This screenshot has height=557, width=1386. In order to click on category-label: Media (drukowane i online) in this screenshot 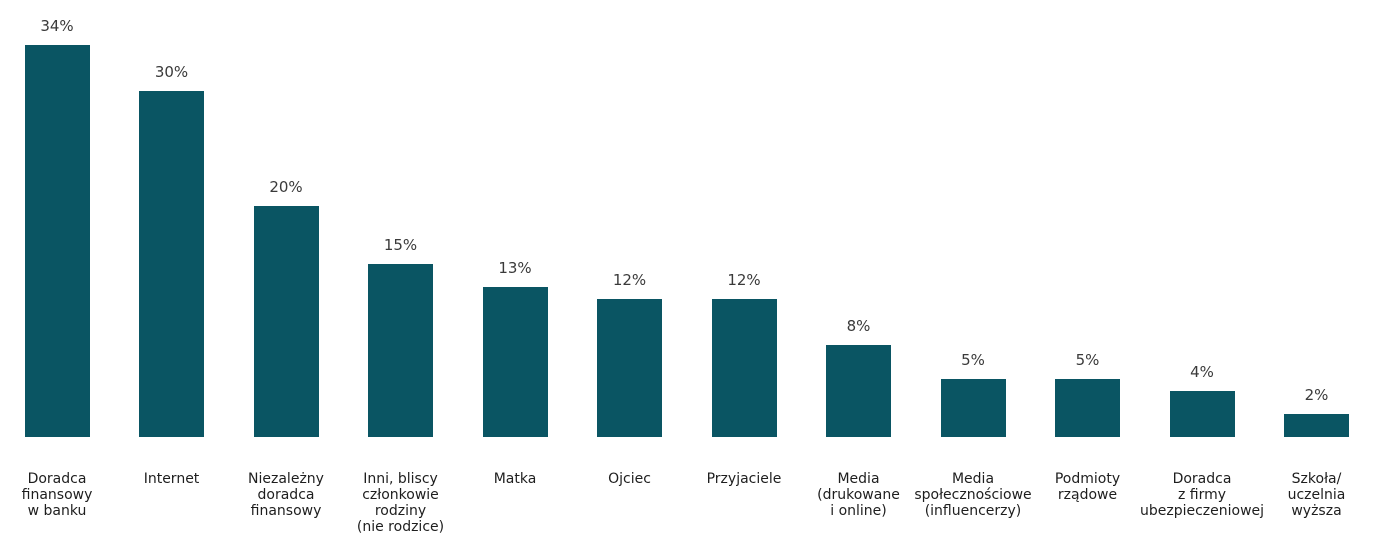, I will do `click(858, 495)`.